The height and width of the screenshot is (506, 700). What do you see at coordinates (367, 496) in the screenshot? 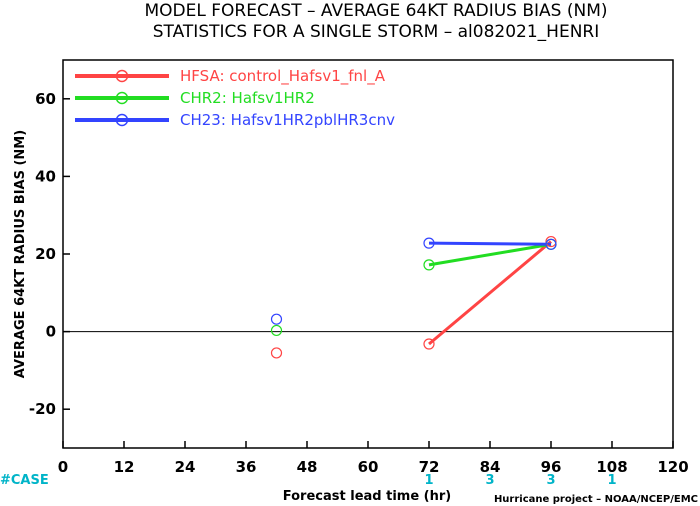
I see `x-axis-label: Forecast lead time (hr)` at bounding box center [367, 496].